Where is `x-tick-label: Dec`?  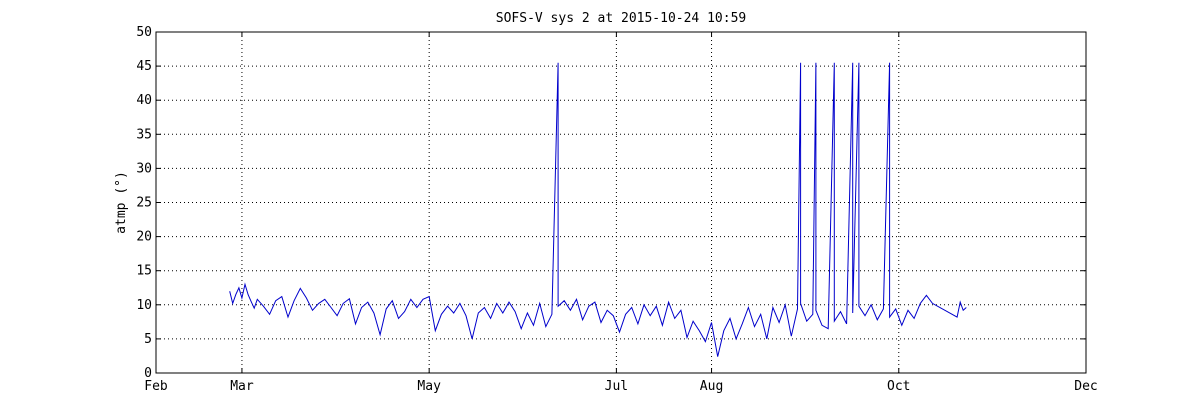 x-tick-label: Dec is located at coordinates (1085, 386).